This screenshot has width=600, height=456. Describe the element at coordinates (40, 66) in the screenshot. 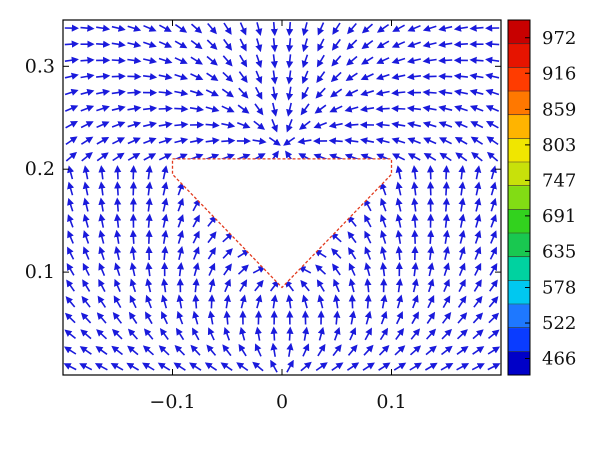

I see `y-tick-label: 0.3` at that location.